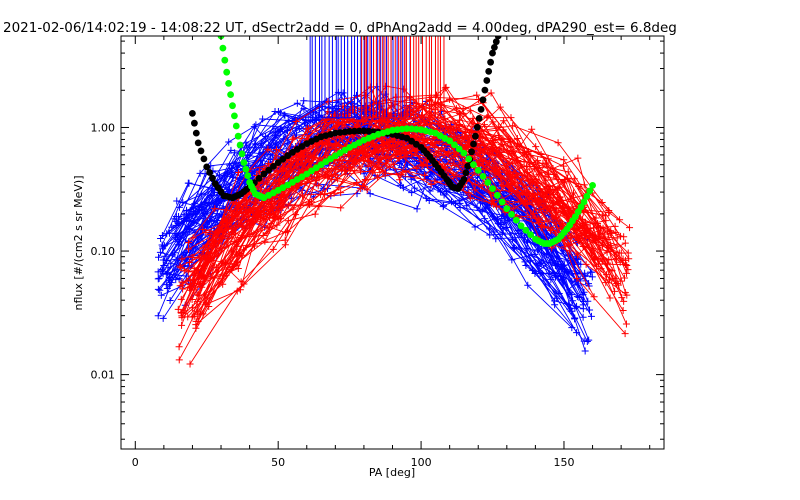  What do you see at coordinates (421, 462) in the screenshot?
I see `x-tick-label: 100` at bounding box center [421, 462].